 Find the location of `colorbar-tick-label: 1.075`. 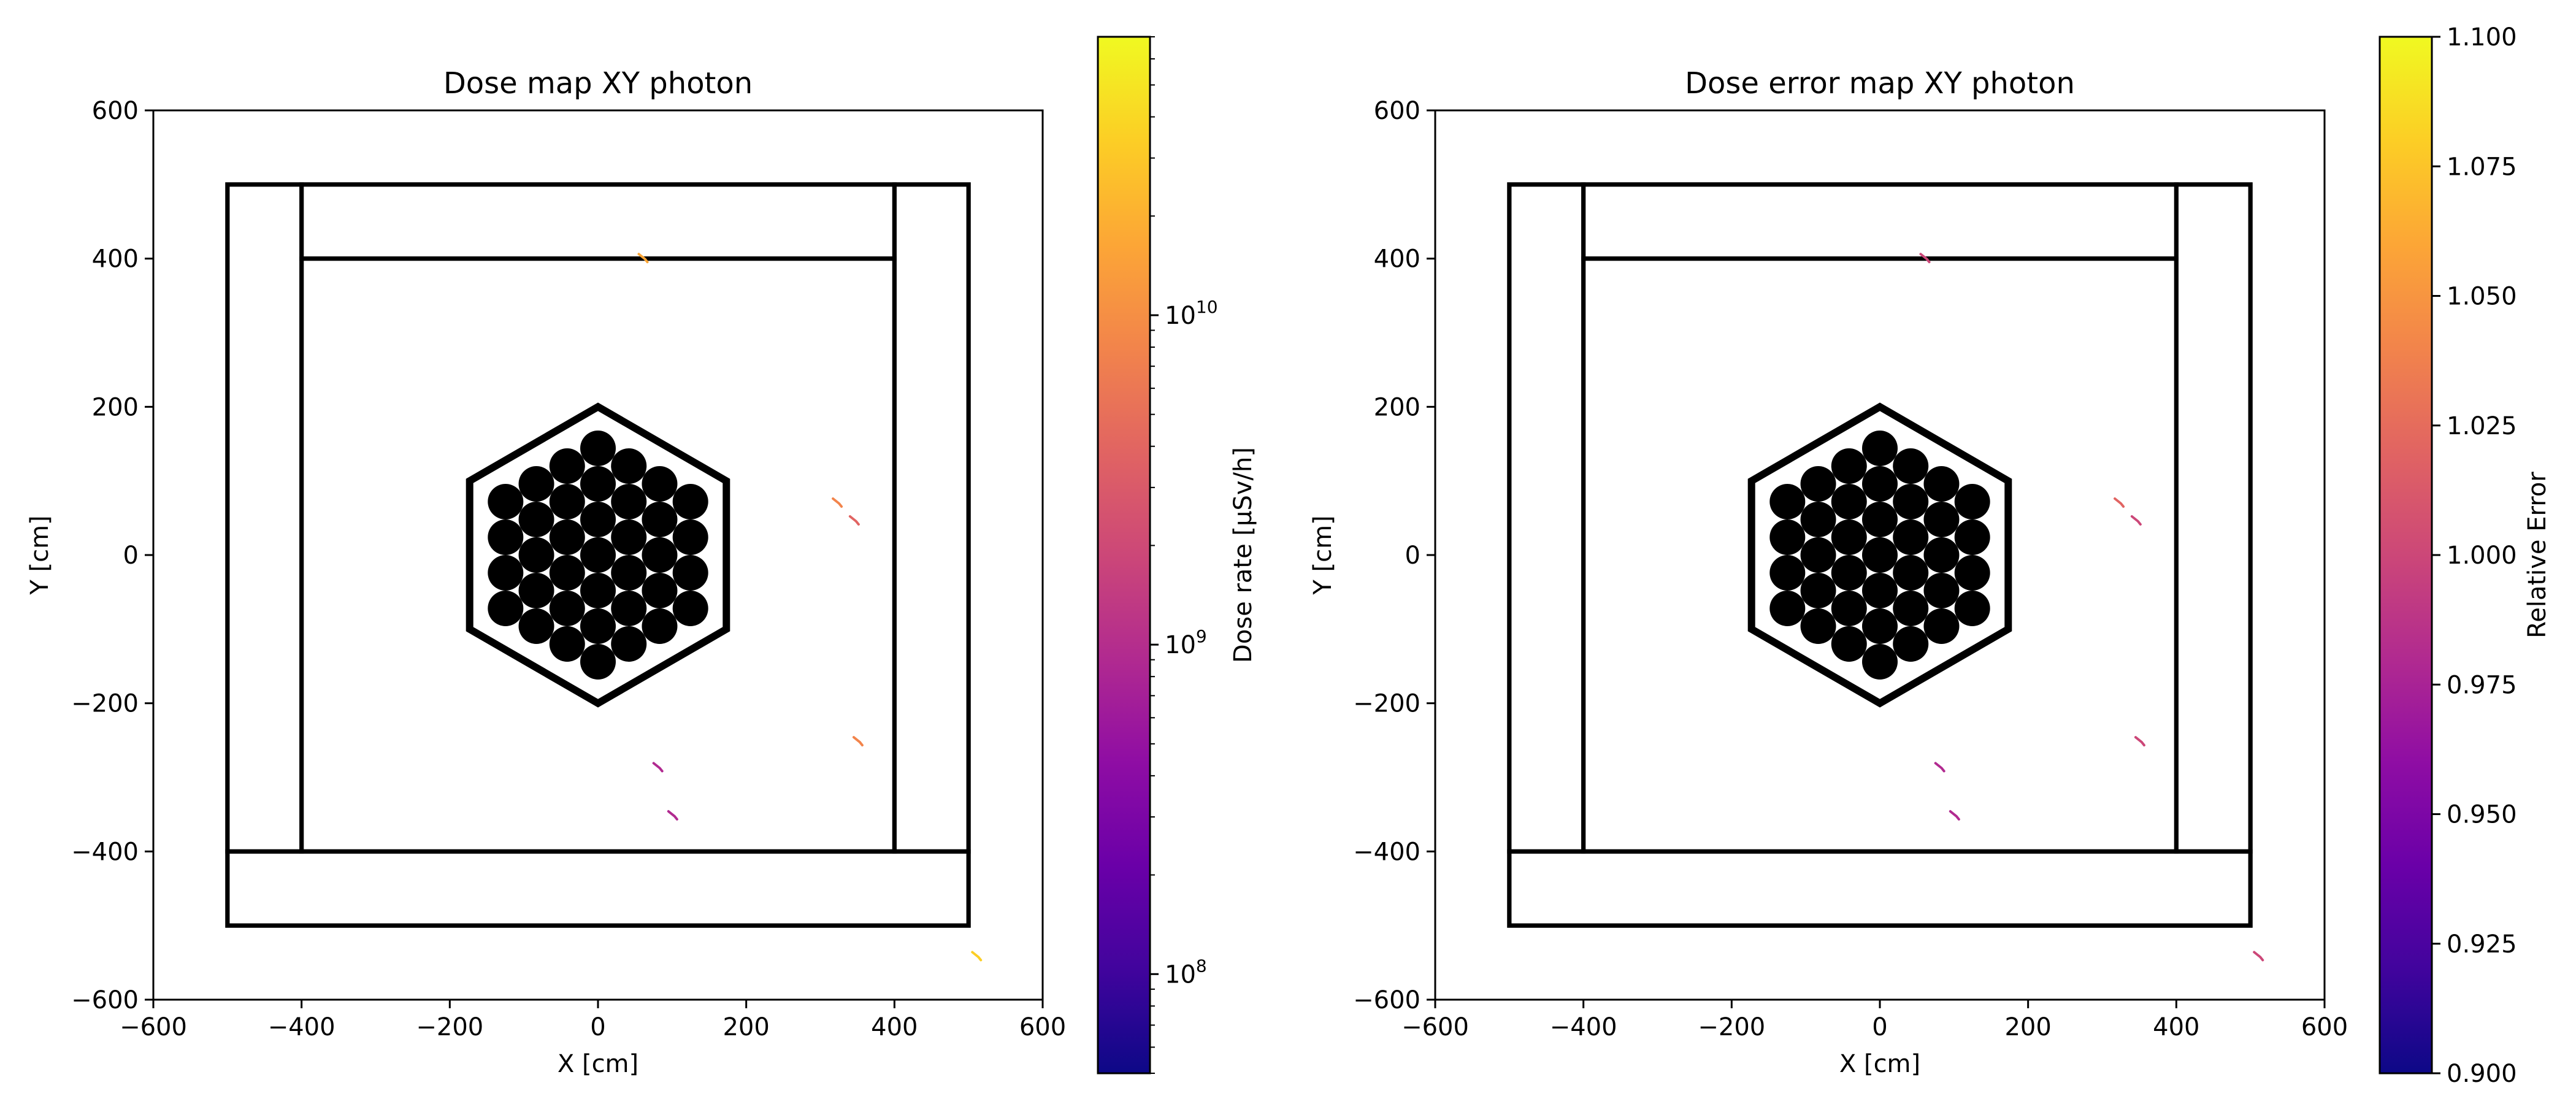

colorbar-tick-label: 1.075 is located at coordinates (2482, 167).